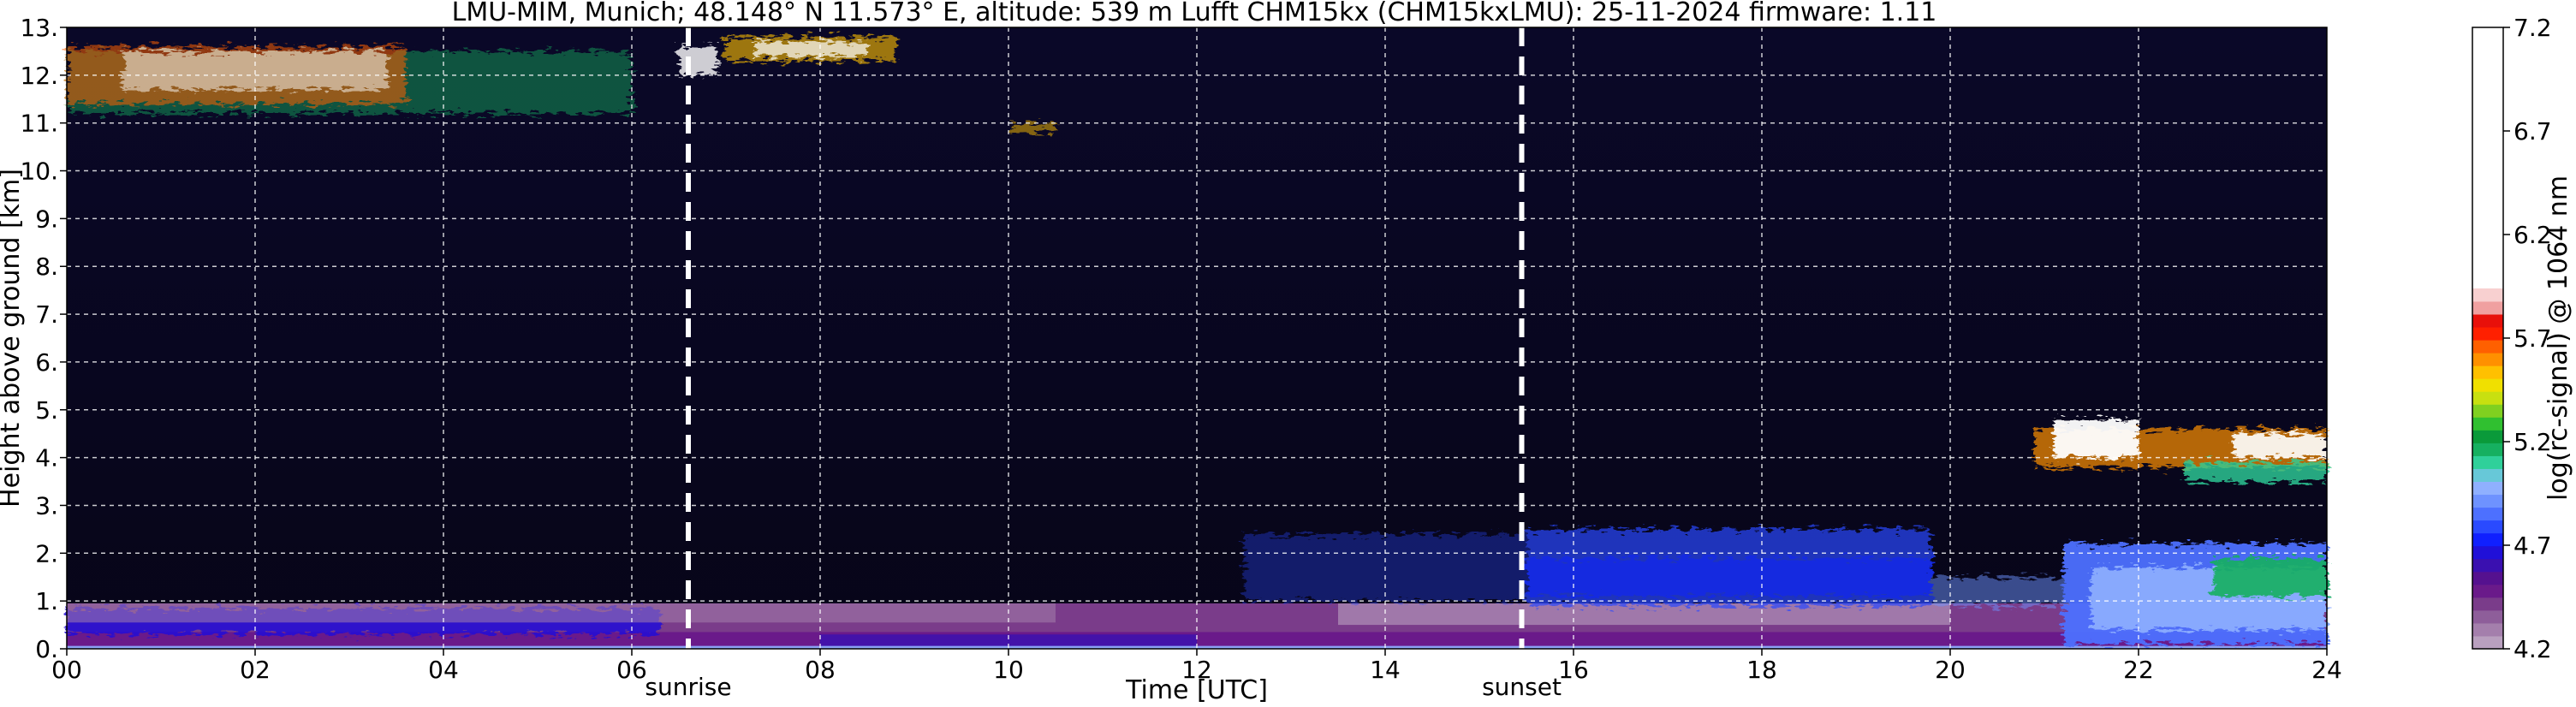 This screenshot has width=2576, height=707. Describe the element at coordinates (2533, 131) in the screenshot. I see `colorbar-tick-label: 6.7` at that location.